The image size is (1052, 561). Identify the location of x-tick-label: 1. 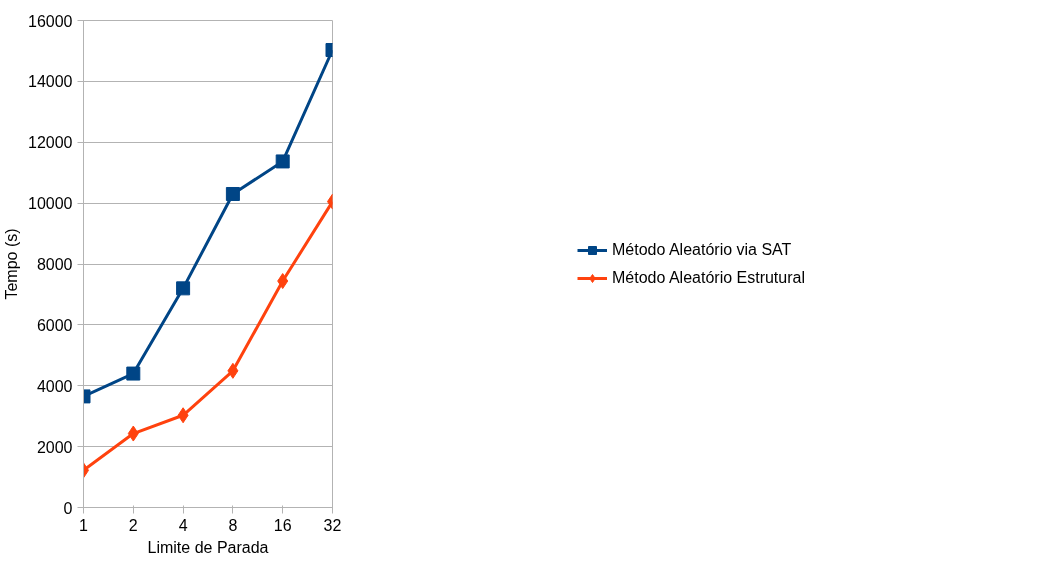
(84, 525).